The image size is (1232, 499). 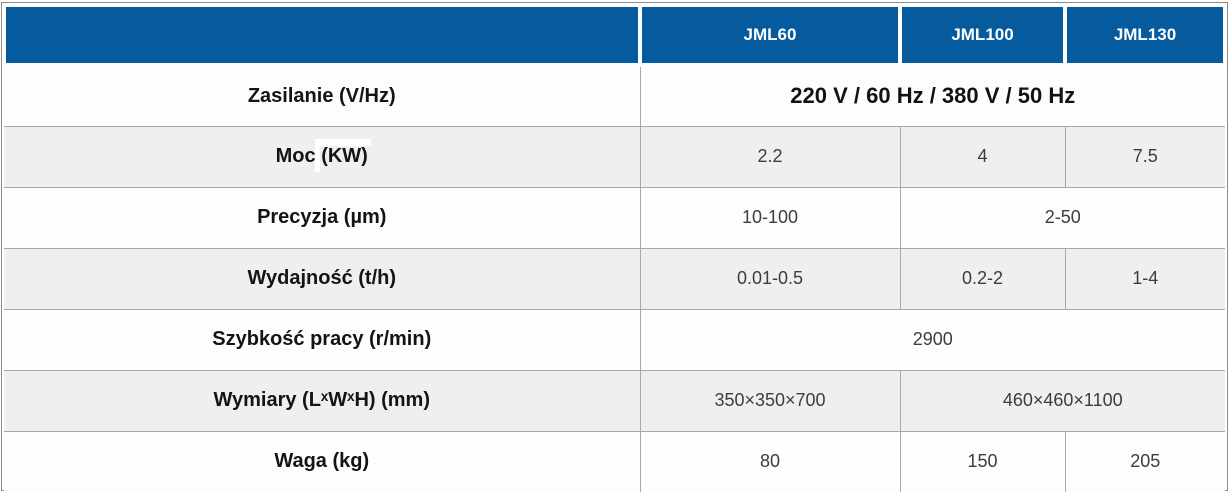 What do you see at coordinates (1144, 278) in the screenshot?
I see `value-wydajnosc-jml130: 1-4` at bounding box center [1144, 278].